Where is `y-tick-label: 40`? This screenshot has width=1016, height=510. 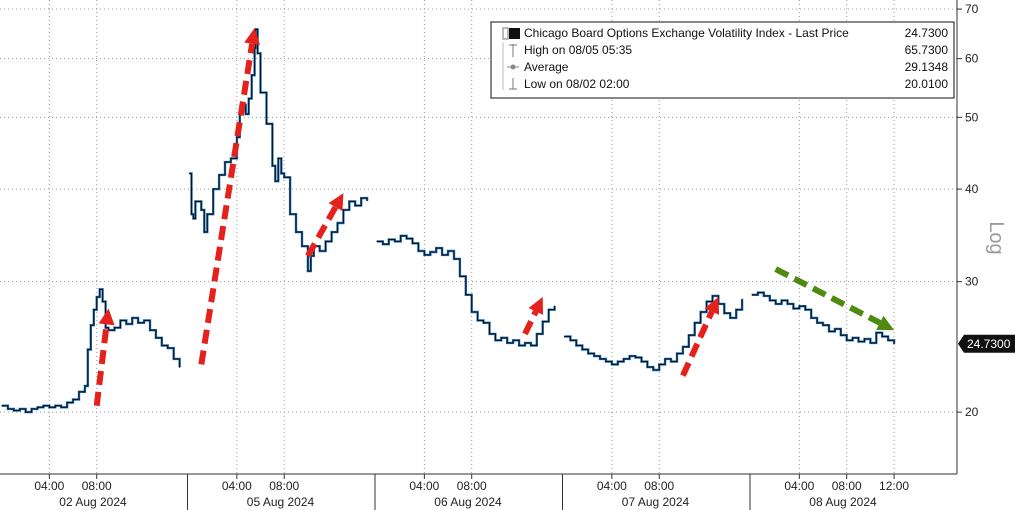 y-tick-label: 40 is located at coordinates (972, 189).